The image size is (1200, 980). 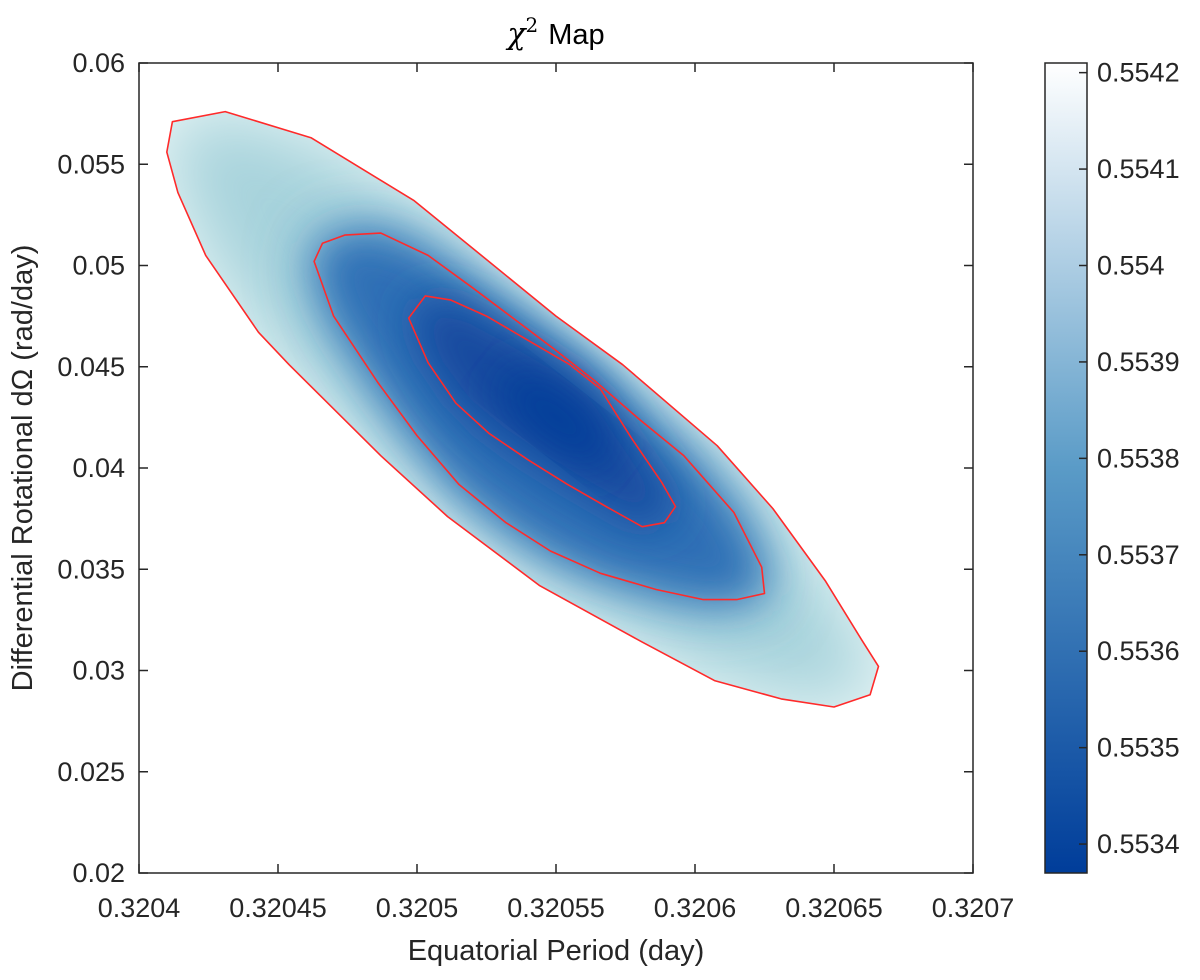 What do you see at coordinates (556, 951) in the screenshot?
I see `x-axis-label: Equatorial Period (day)` at bounding box center [556, 951].